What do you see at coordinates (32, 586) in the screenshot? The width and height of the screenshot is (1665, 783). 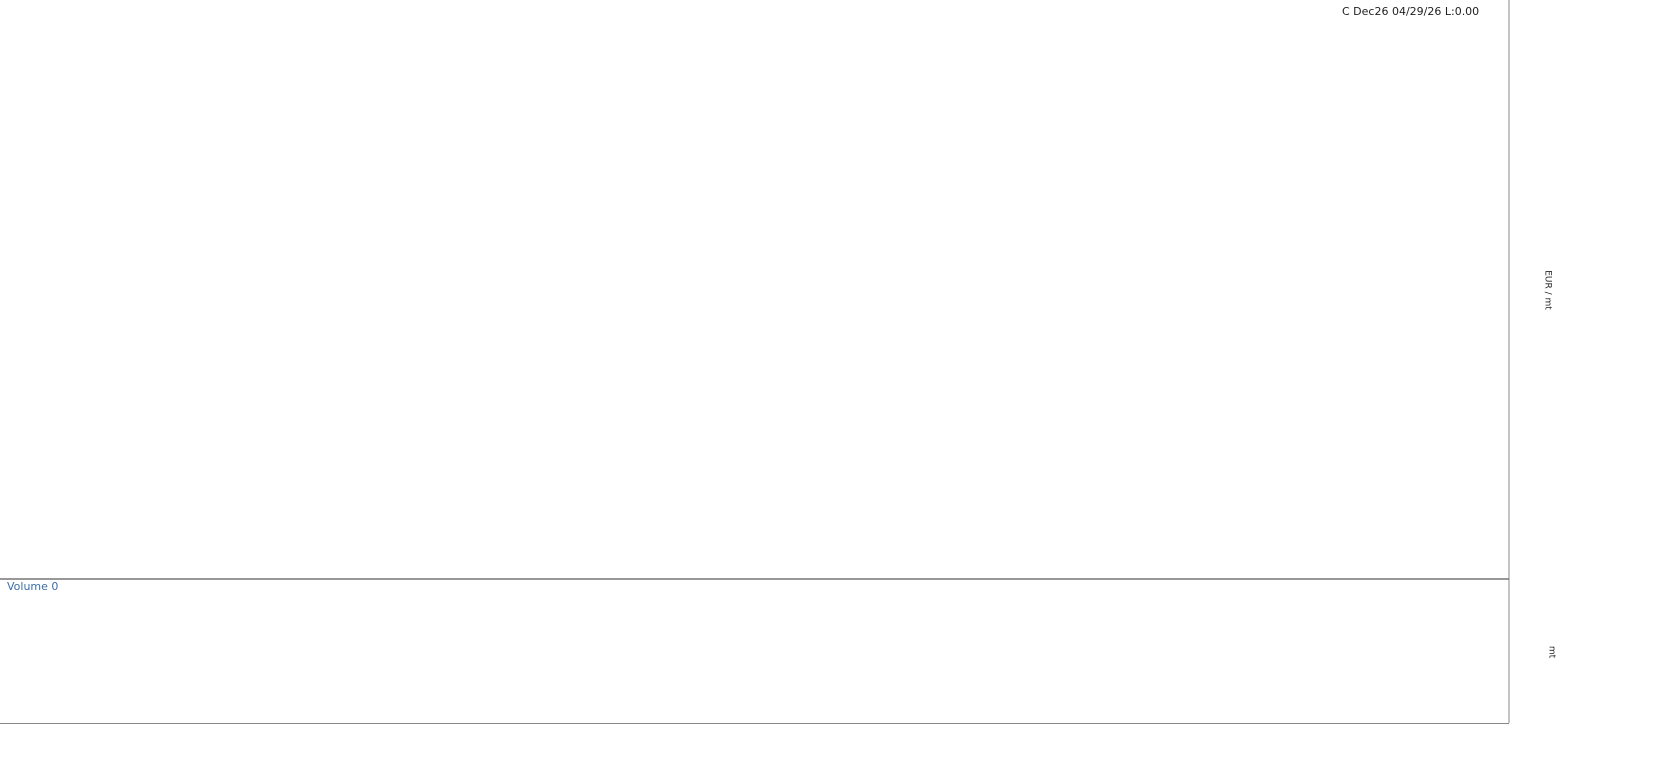 I see `volume-title: Volume 0` at bounding box center [32, 586].